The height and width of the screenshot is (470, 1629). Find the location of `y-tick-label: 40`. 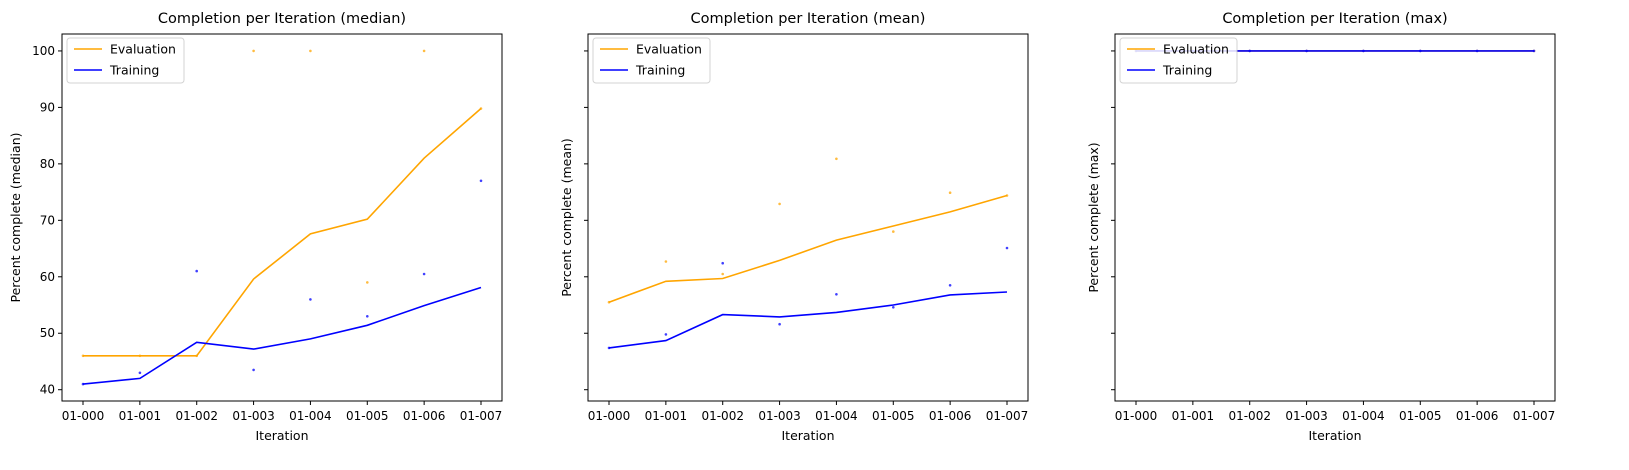

y-tick-label: 40 is located at coordinates (47, 390).